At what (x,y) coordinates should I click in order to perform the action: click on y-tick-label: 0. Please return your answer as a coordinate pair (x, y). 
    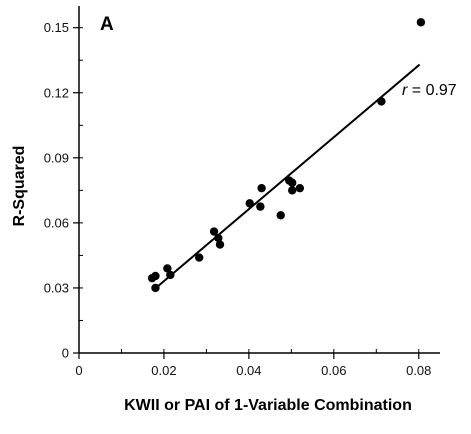
    Looking at the image, I should click on (65, 353).